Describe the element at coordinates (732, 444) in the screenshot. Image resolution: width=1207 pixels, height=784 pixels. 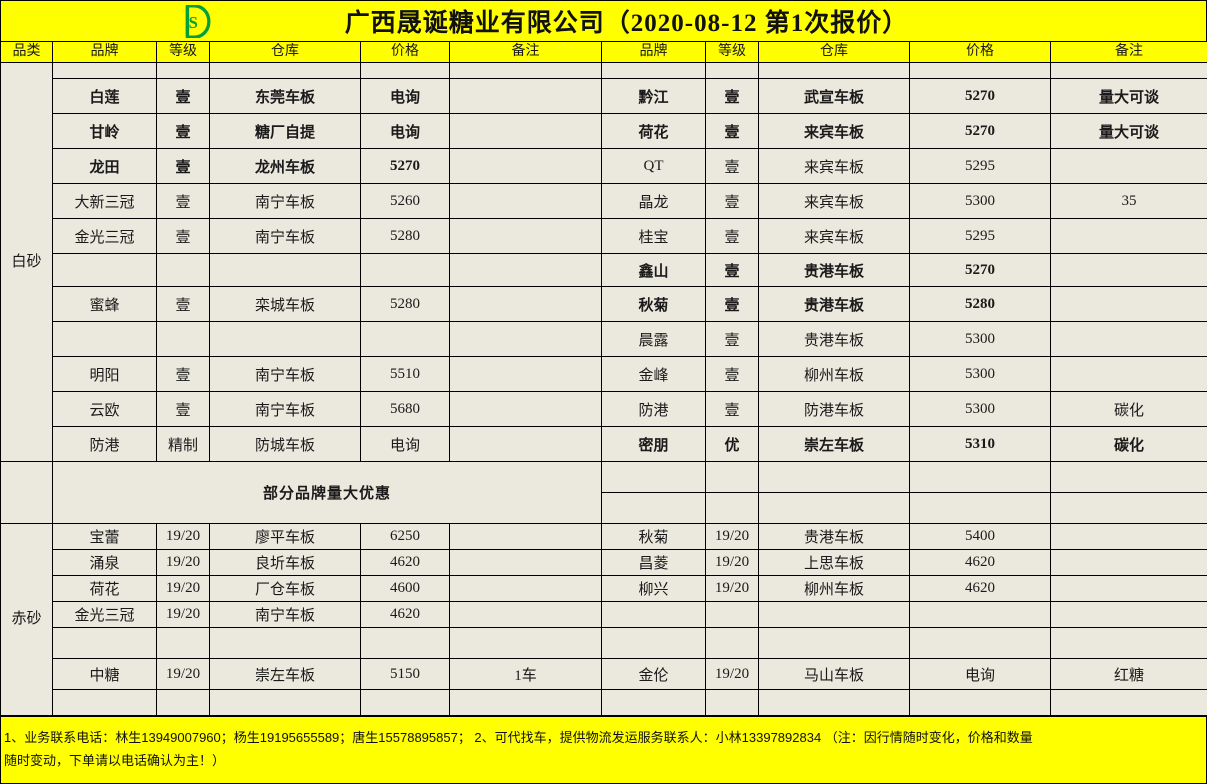
I see `cell-grade-right: 优` at that location.